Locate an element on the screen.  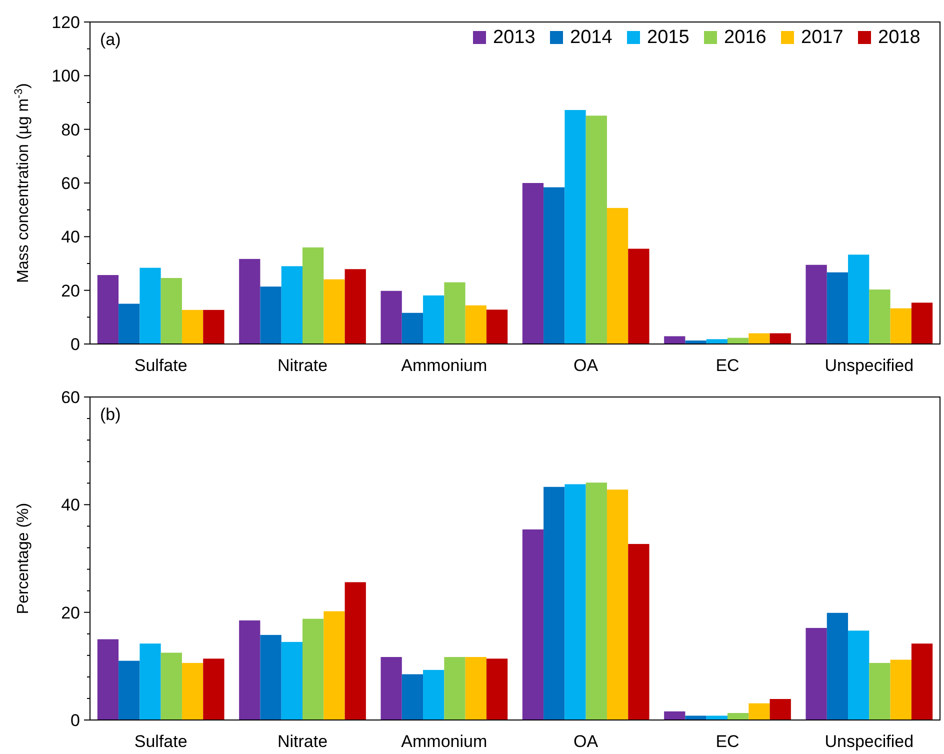
y-tick-label: 80 is located at coordinates (70, 130).